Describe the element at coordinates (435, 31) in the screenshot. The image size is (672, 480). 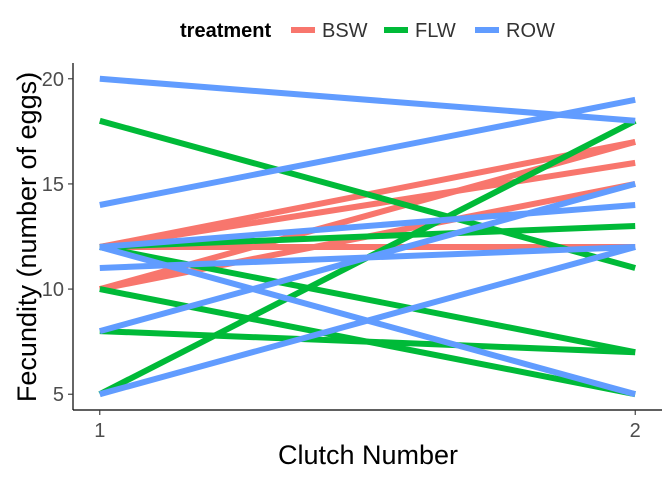
I see `legend-label-flw: FLW` at that location.